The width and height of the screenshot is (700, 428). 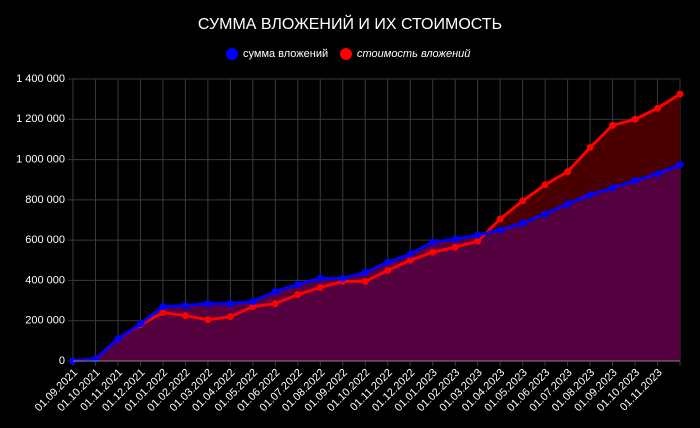 What do you see at coordinates (40, 159) in the screenshot?
I see `y-tick-label: 1 000 000` at bounding box center [40, 159].